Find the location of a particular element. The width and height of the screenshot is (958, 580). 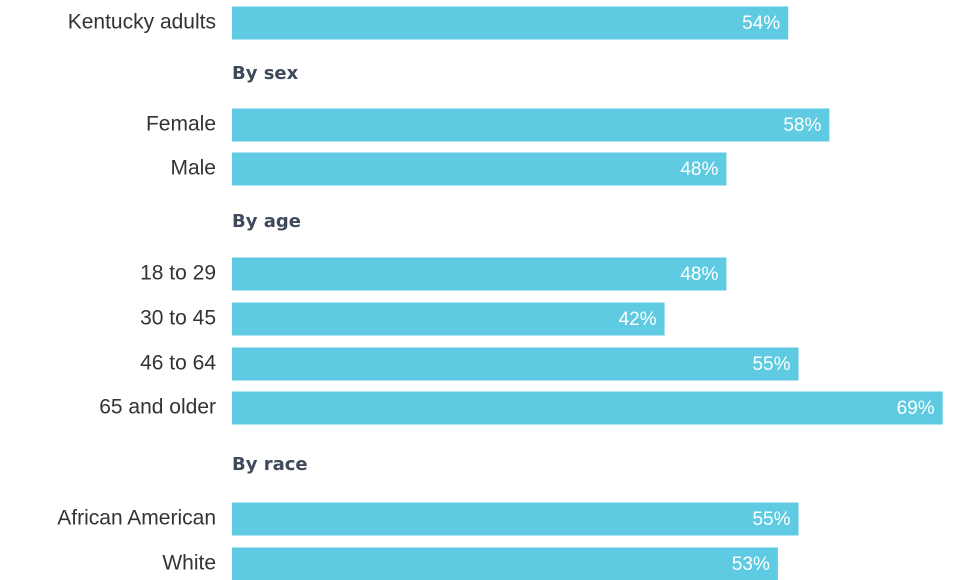

group-heading: By age is located at coordinates (266, 221).